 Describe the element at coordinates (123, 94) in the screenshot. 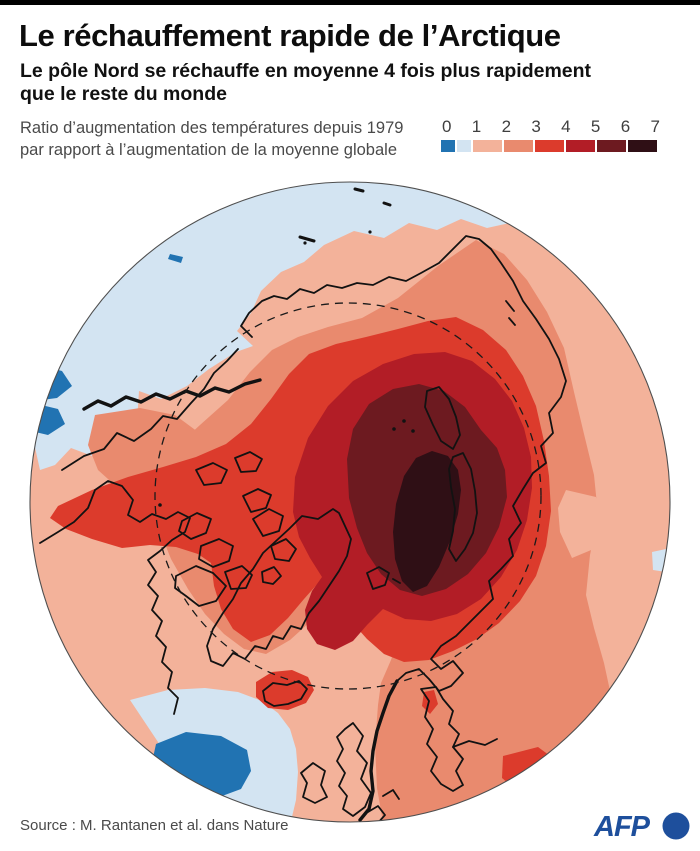

I see `subtitle-line2: que le reste du monde` at that location.